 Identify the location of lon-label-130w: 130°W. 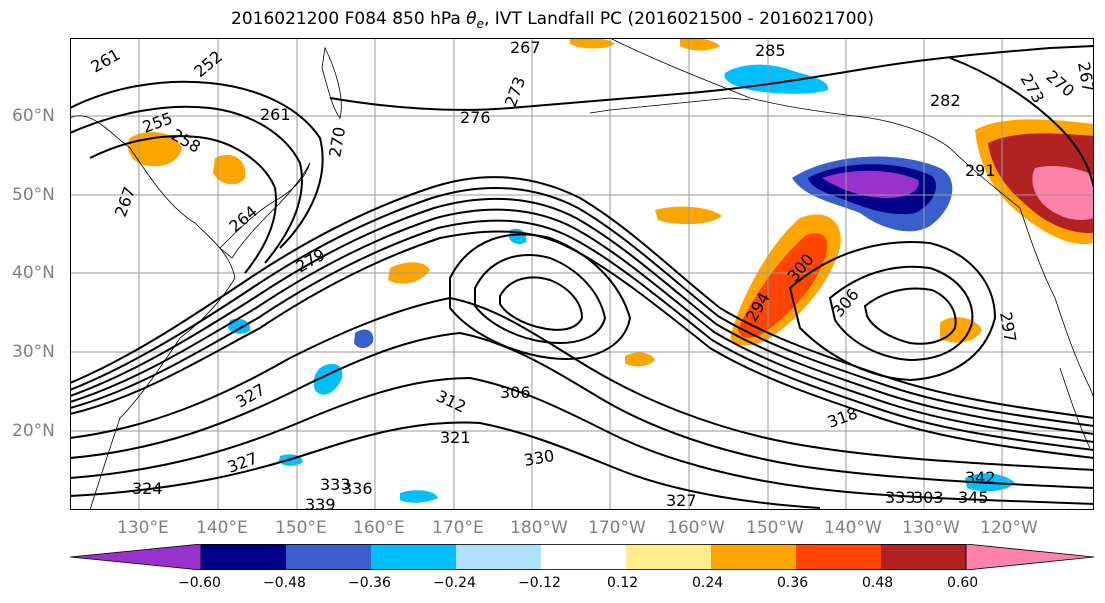
(931, 528).